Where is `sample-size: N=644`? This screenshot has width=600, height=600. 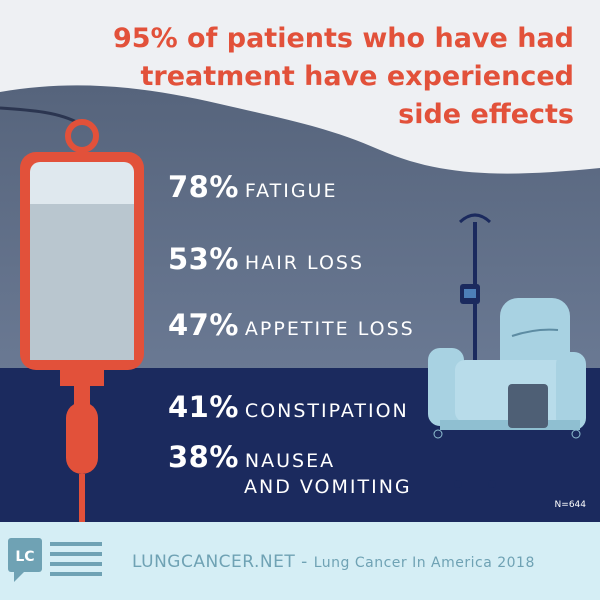 sample-size: N=644 is located at coordinates (570, 505).